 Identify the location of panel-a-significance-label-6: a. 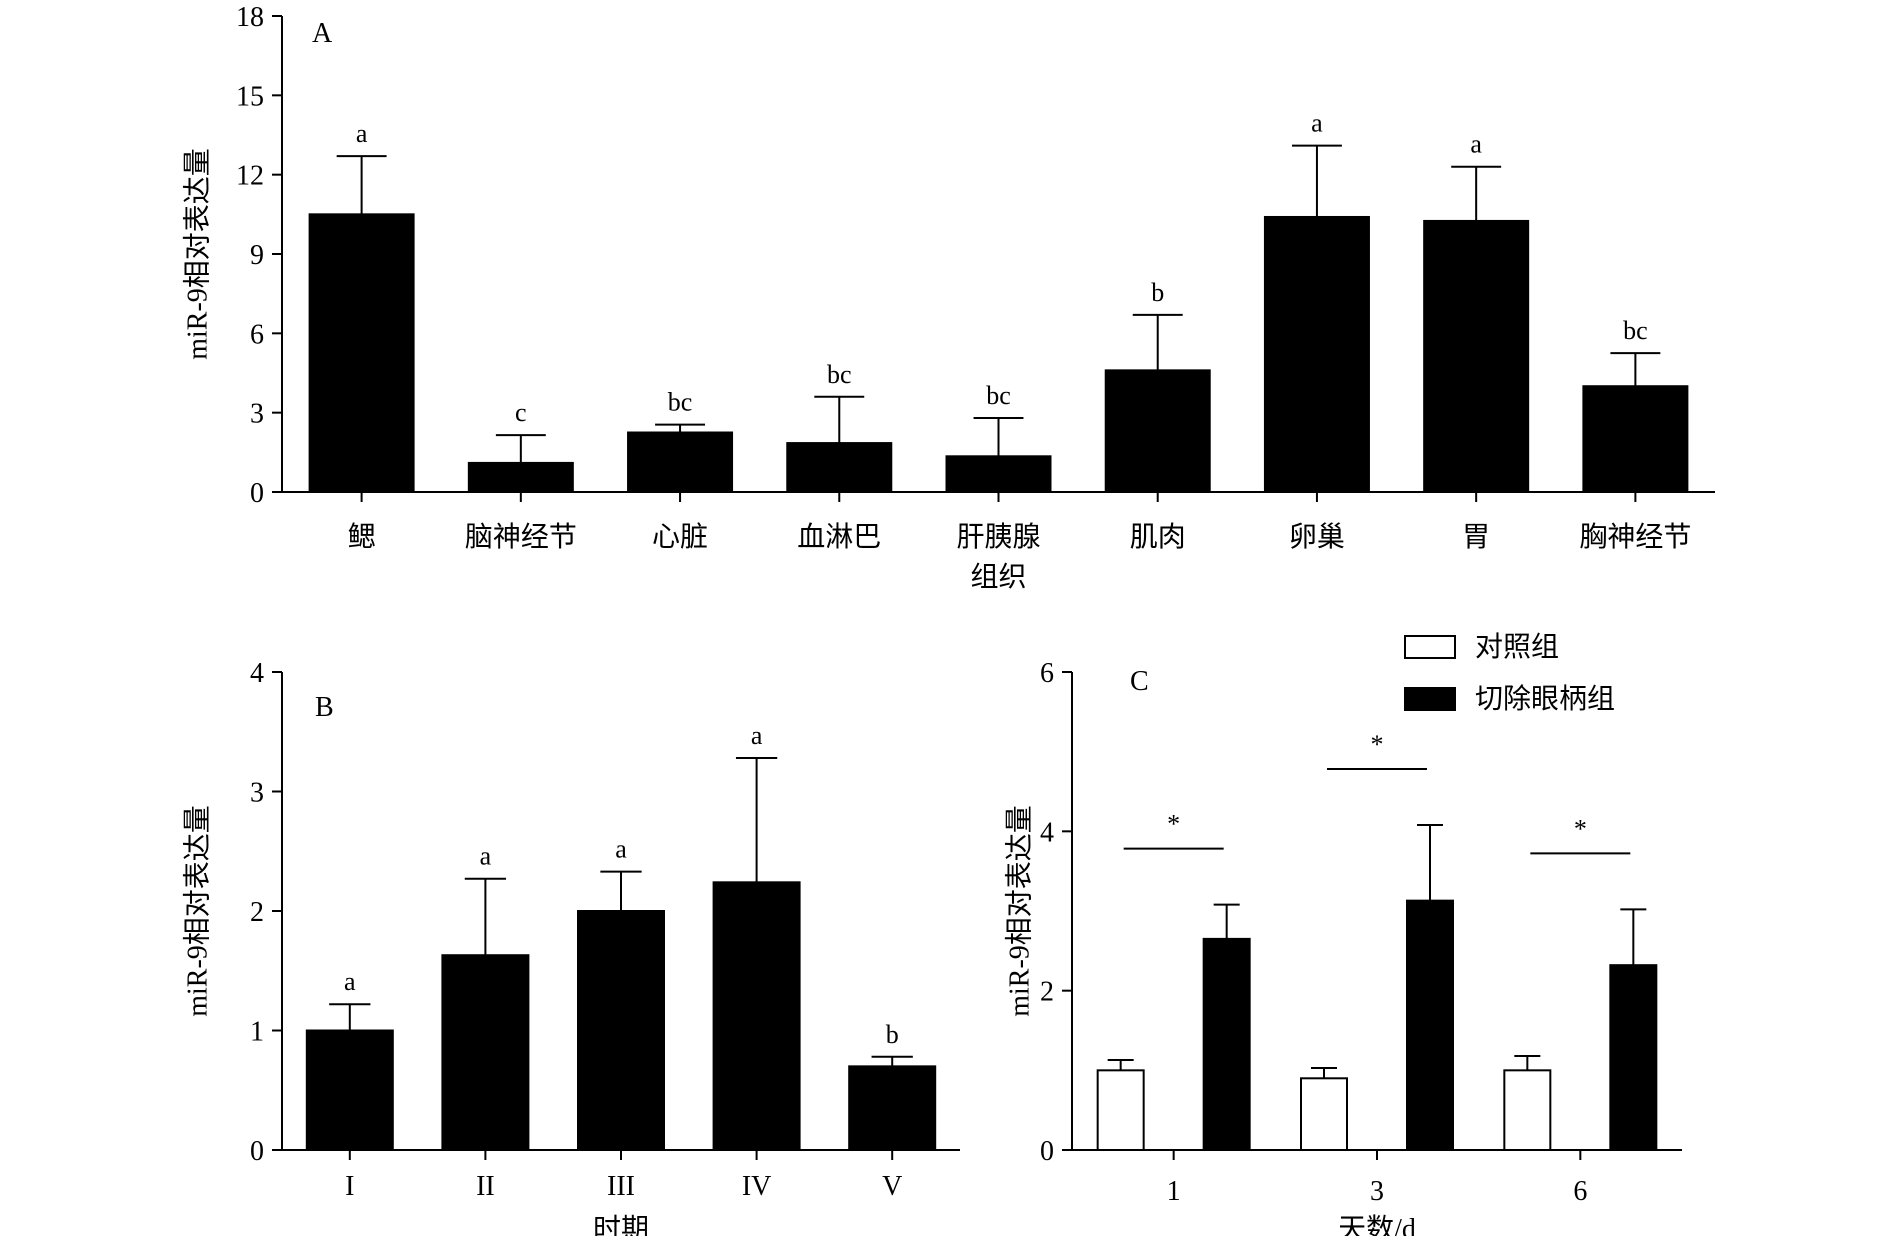
(1317, 123).